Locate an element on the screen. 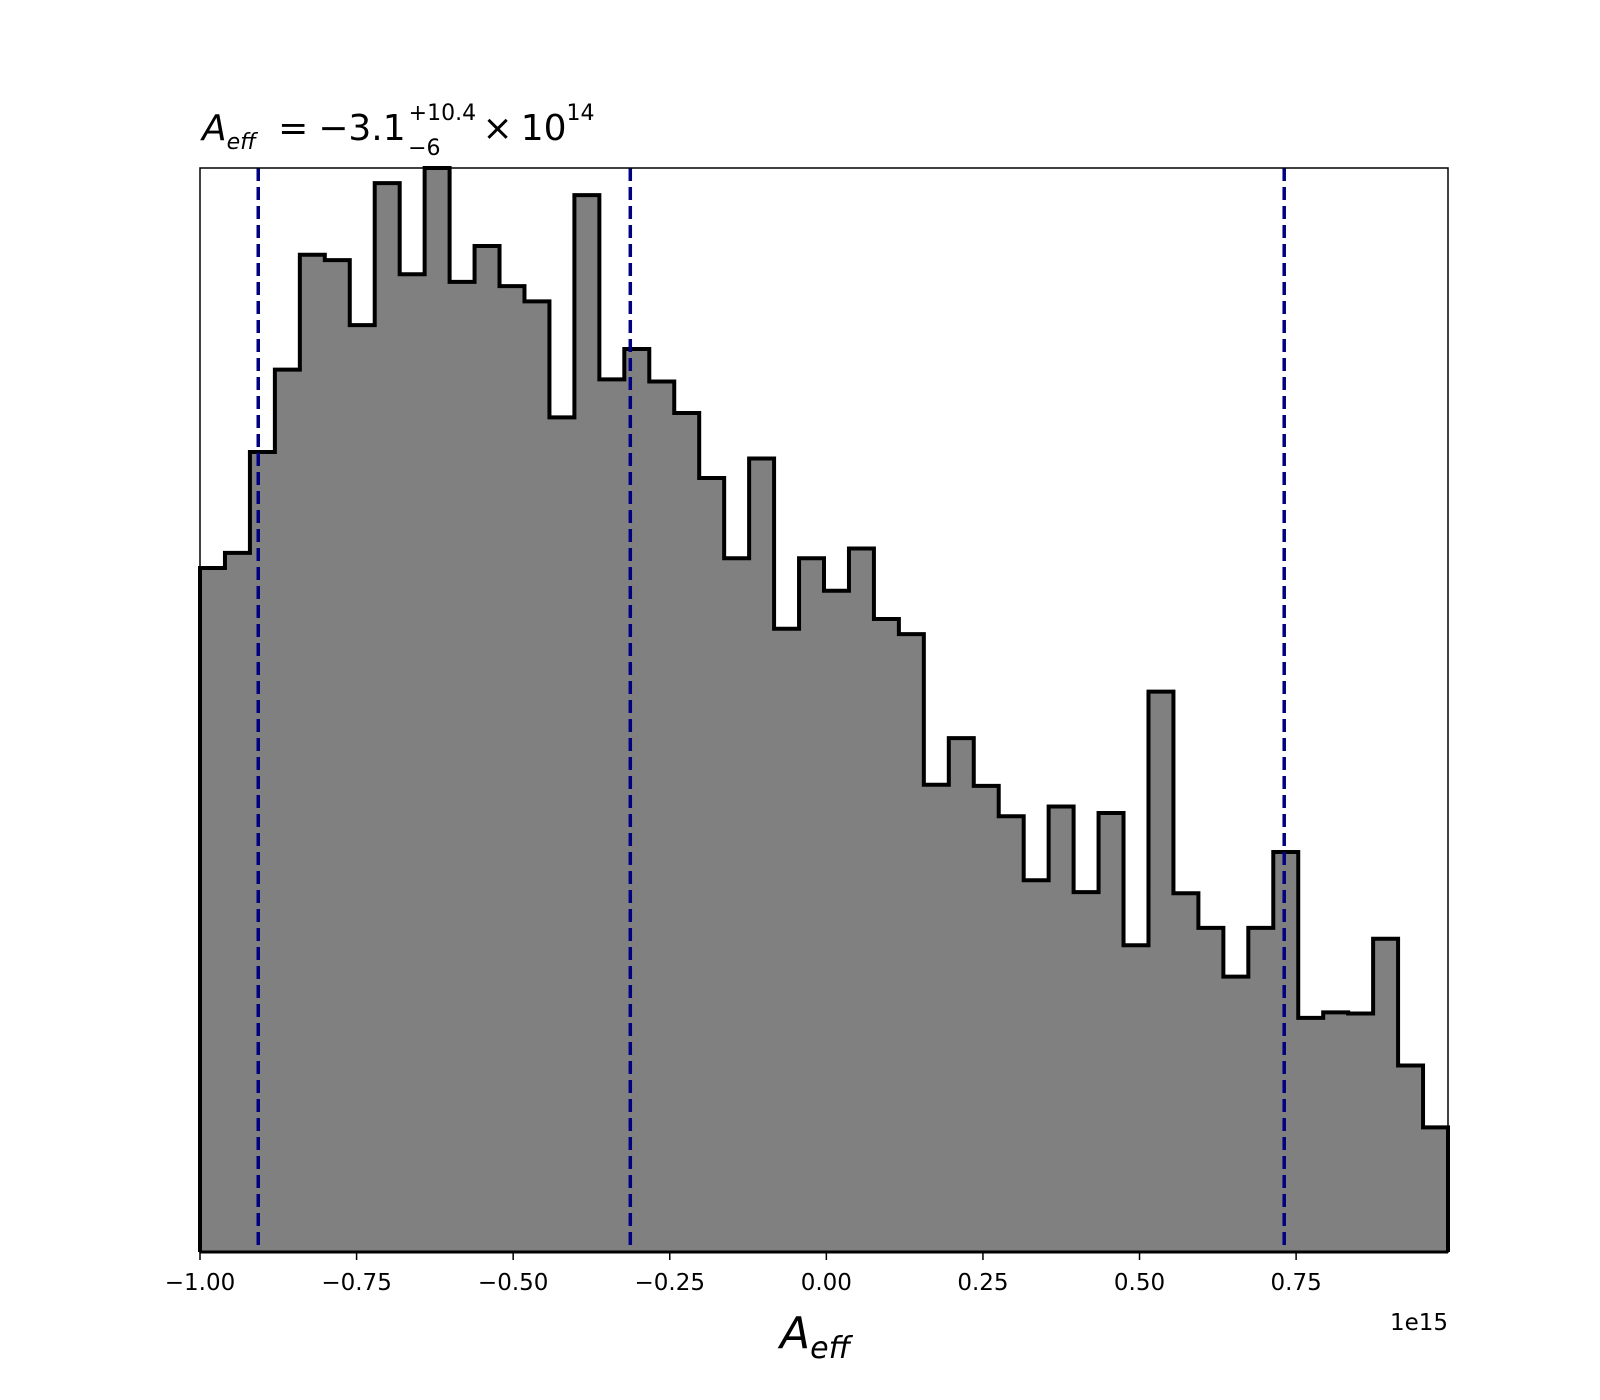 The height and width of the screenshot is (1400, 1600). title-median: −3.1 is located at coordinates (361, 128).